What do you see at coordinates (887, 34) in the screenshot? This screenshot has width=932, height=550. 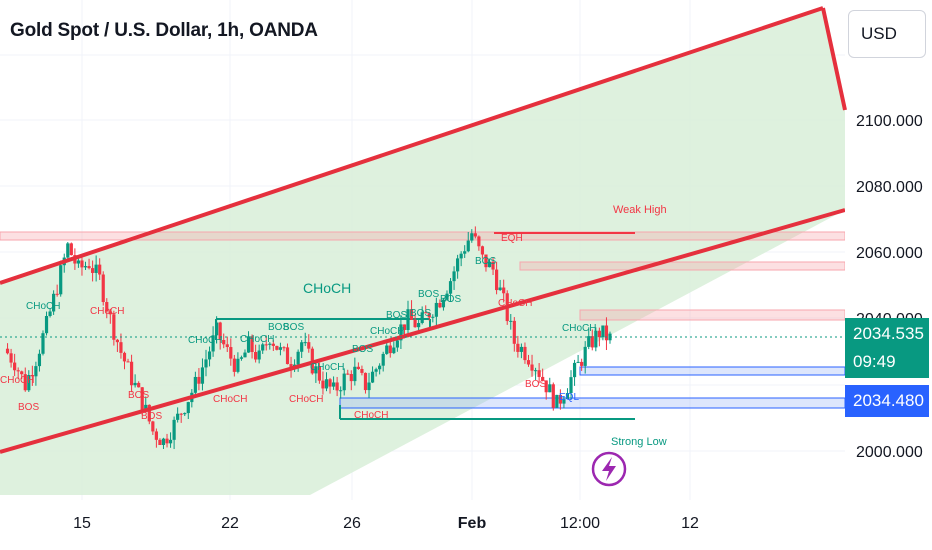 I see `currency-button: USD` at bounding box center [887, 34].